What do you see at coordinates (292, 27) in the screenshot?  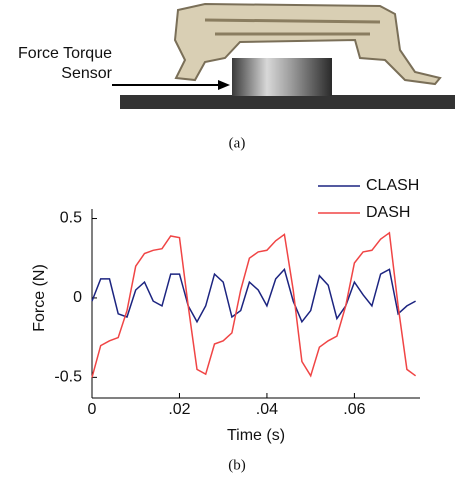 I see `gripper-detail` at bounding box center [292, 27].